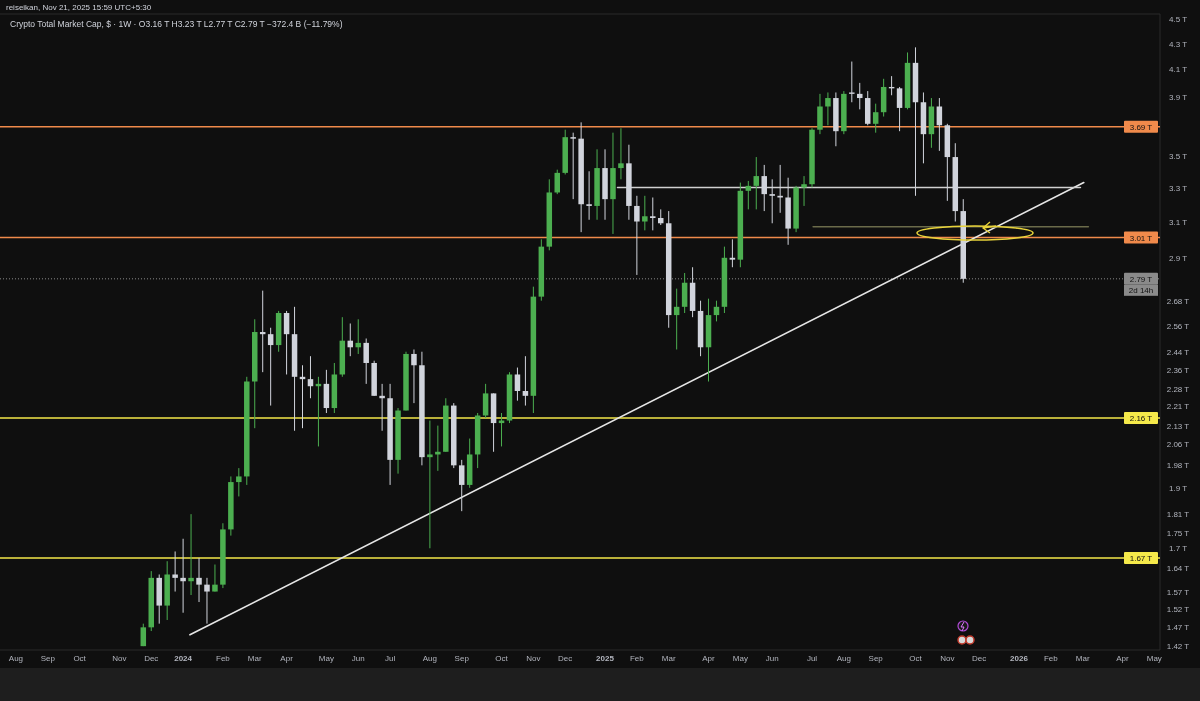 The image size is (1200, 701). Describe the element at coordinates (1178, 222) in the screenshot. I see `y-tick-label: 3.1 T` at that location.